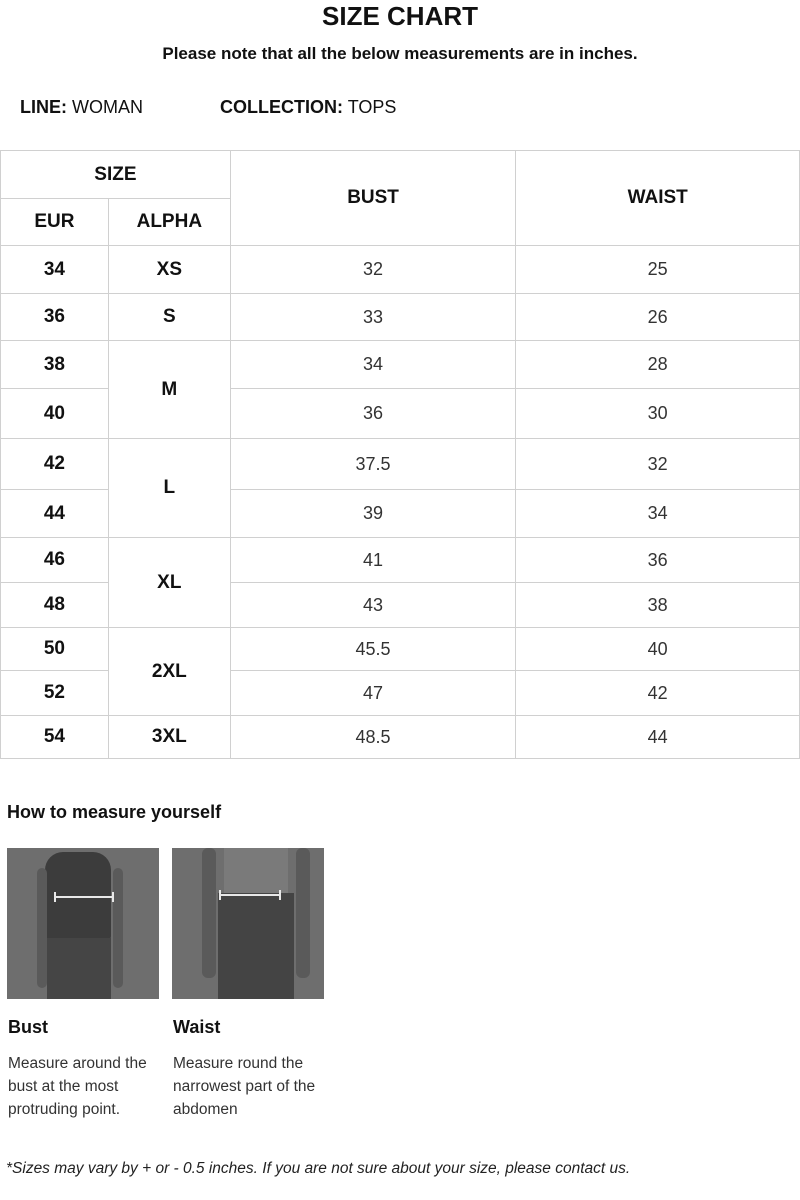 This screenshot has width=800, height=1200. Describe the element at coordinates (657, 317) in the screenshot. I see `waist-cell: 26` at that location.